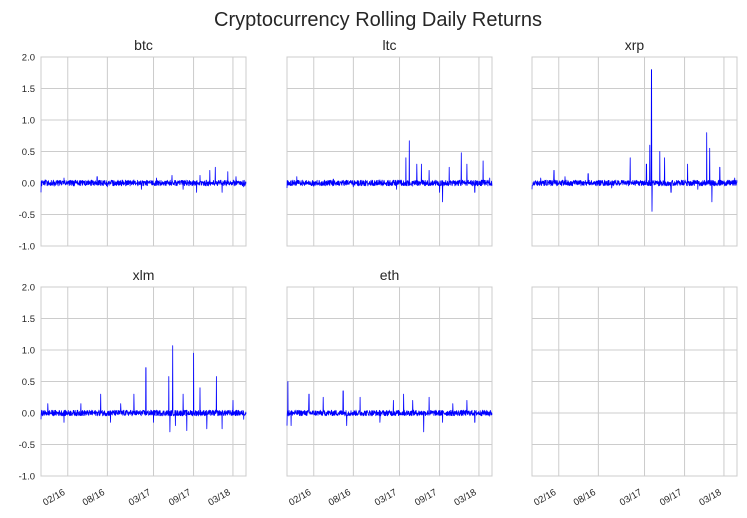 The height and width of the screenshot is (518, 747). What do you see at coordinates (143, 45) in the screenshot?
I see `subplot-title: btc` at bounding box center [143, 45].